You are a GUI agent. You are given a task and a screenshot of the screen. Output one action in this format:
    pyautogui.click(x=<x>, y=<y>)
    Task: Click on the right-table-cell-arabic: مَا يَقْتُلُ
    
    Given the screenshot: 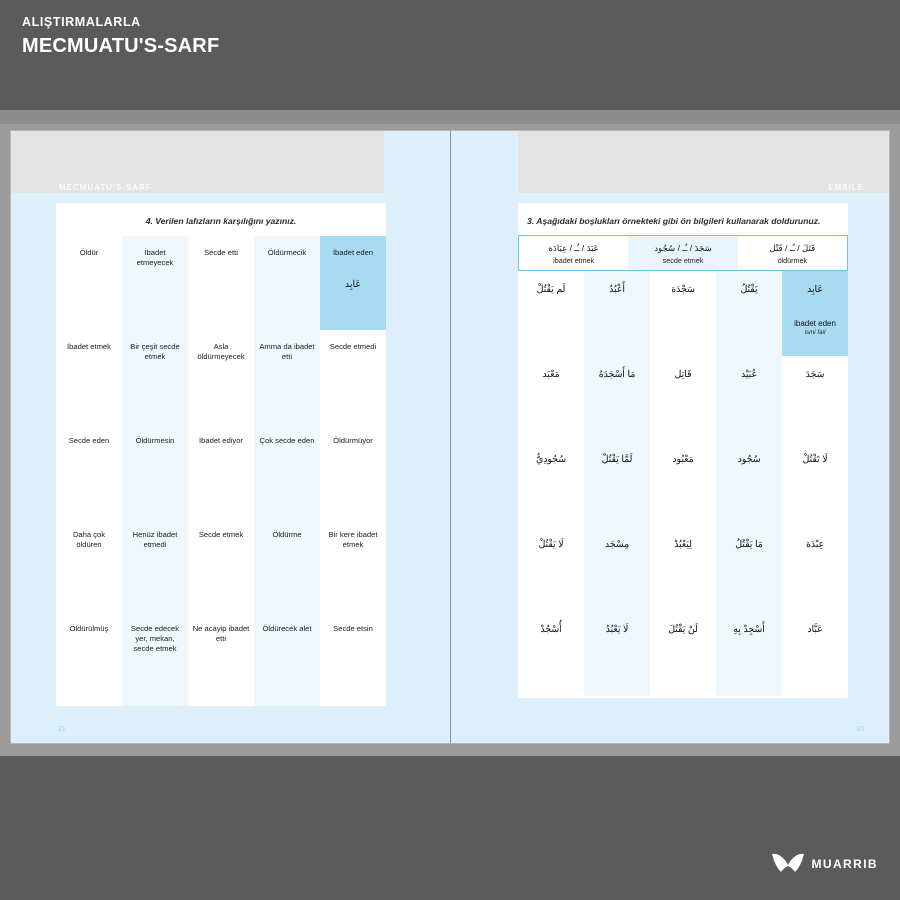 What is the action you would take?
    pyautogui.click(x=749, y=544)
    